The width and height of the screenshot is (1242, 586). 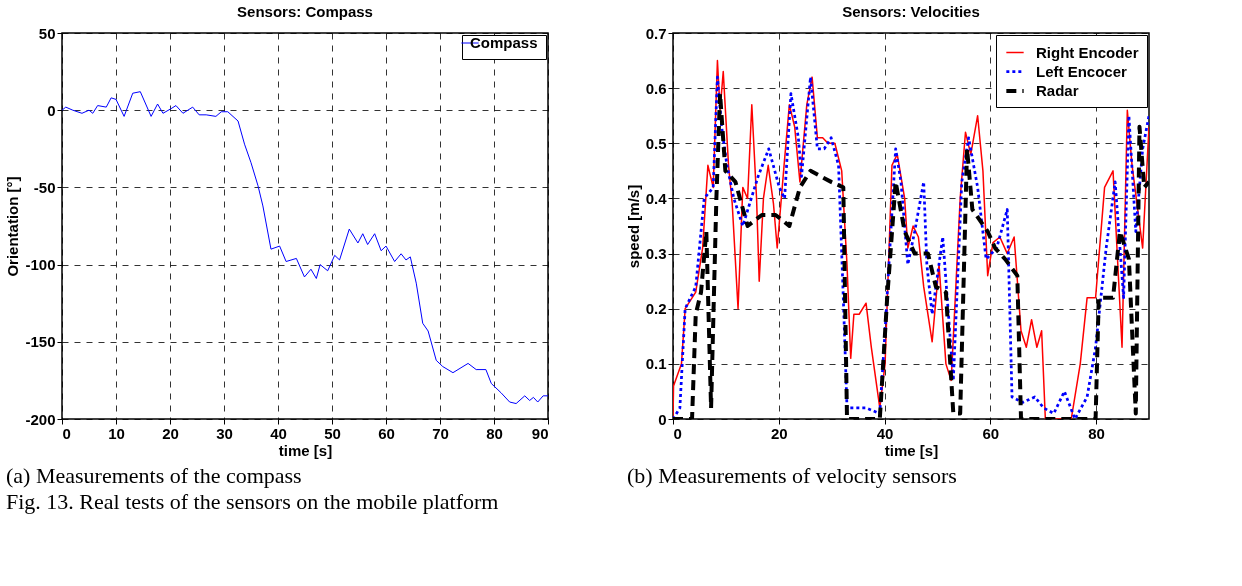 I want to click on y-axis-title: Orientation [°], so click(x=13, y=226).